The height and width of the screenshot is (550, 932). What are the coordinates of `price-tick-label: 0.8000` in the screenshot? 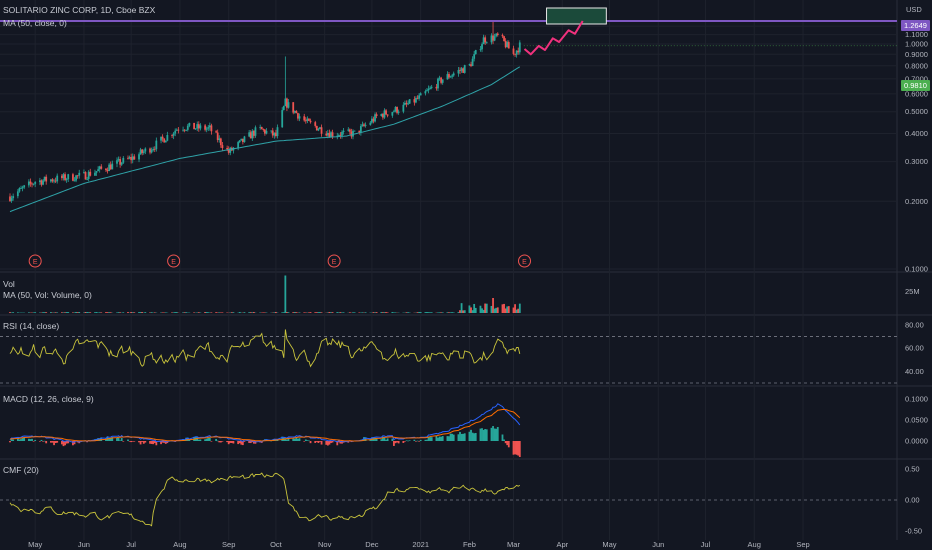 It's located at (916, 65).